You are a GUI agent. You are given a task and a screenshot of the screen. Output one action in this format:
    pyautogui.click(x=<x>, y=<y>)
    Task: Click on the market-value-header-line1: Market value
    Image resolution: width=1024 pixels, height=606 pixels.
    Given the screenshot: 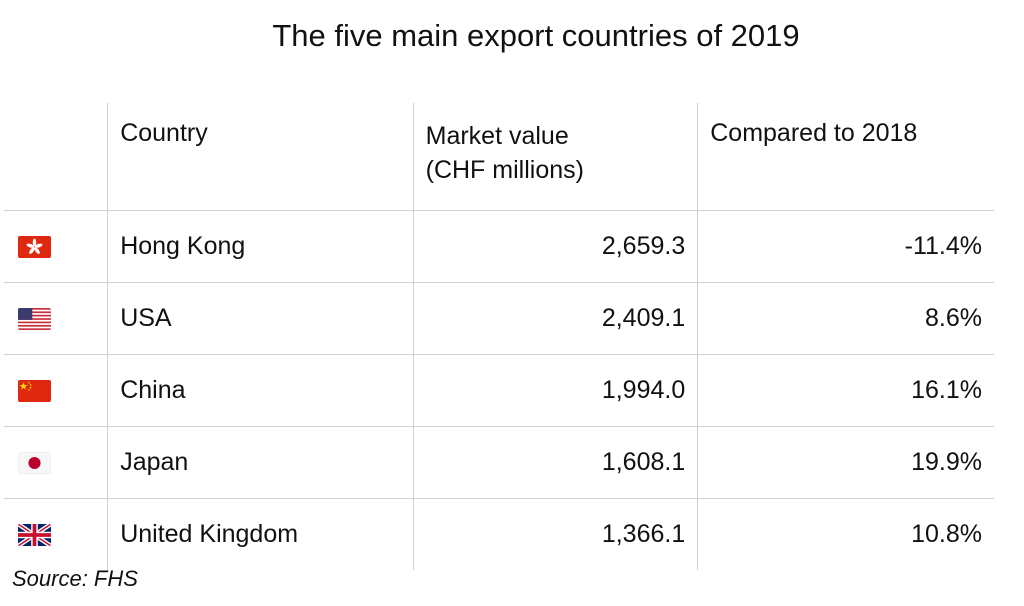 What is the action you would take?
    pyautogui.click(x=497, y=136)
    